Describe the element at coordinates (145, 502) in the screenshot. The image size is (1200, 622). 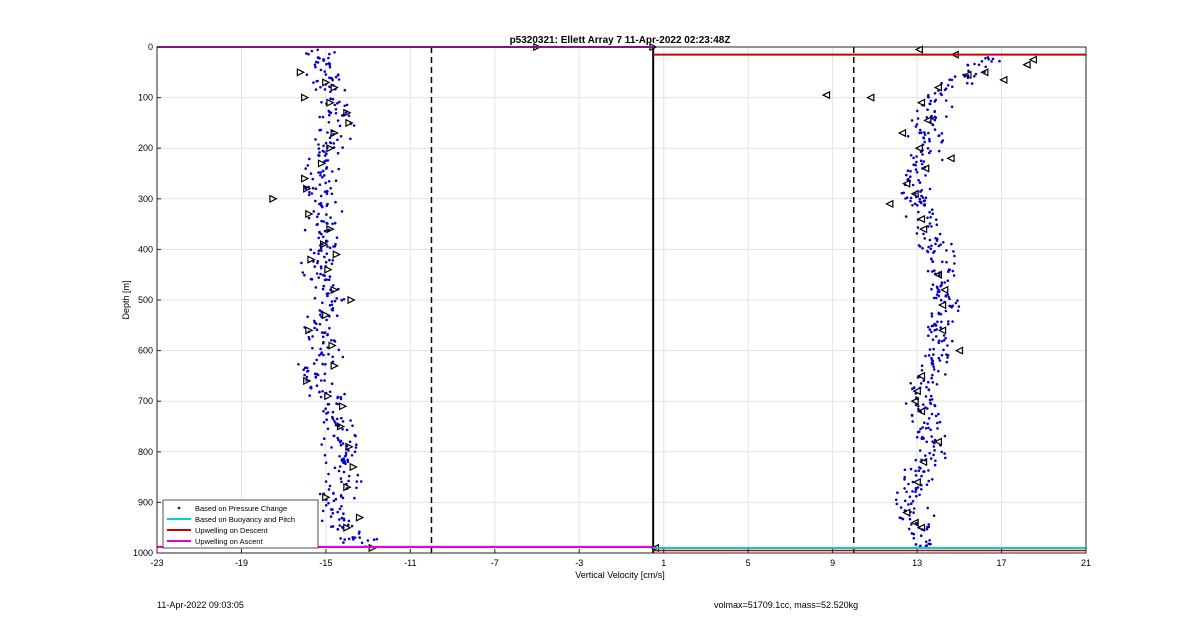
I see `y-tick-label: 900` at that location.